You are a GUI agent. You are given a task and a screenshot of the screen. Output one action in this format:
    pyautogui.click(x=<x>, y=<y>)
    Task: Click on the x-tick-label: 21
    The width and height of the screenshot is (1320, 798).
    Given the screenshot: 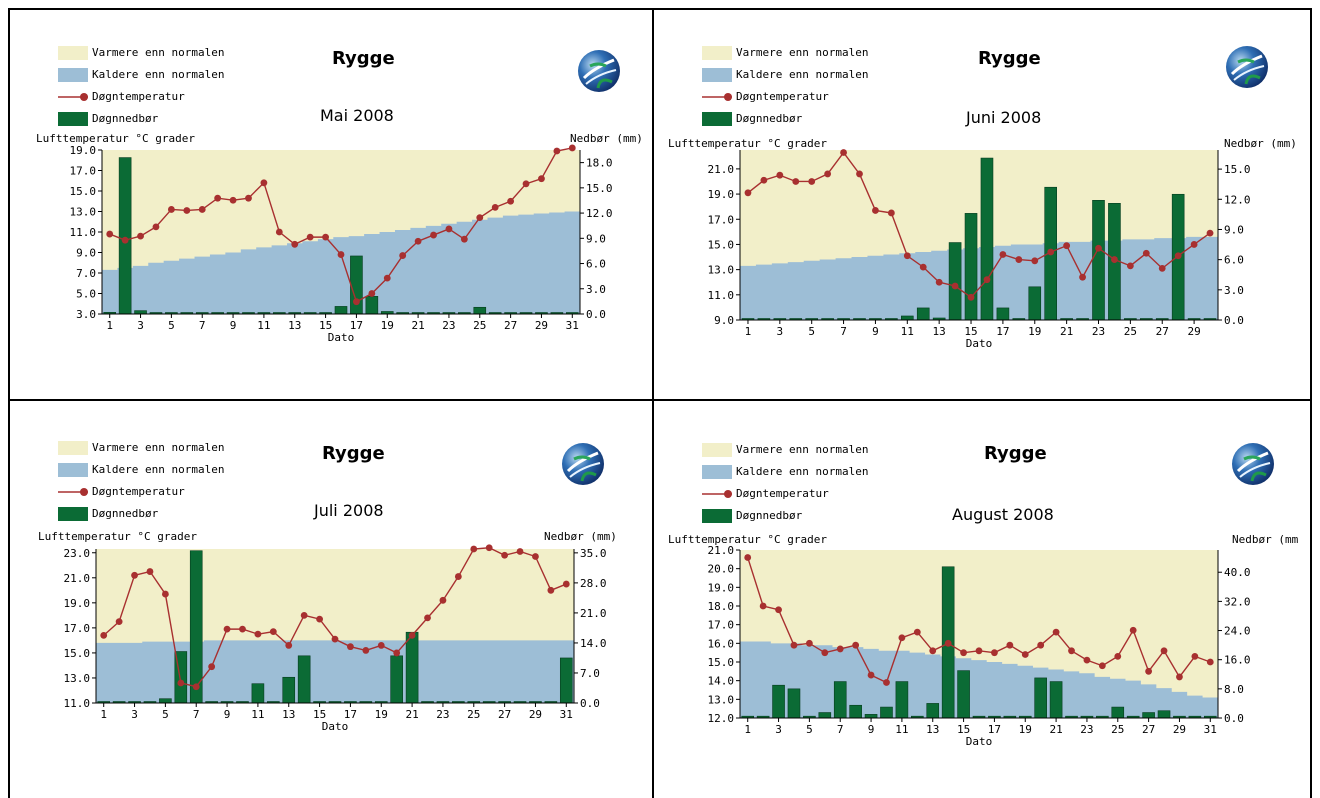 What is the action you would take?
    pyautogui.click(x=1055, y=729)
    